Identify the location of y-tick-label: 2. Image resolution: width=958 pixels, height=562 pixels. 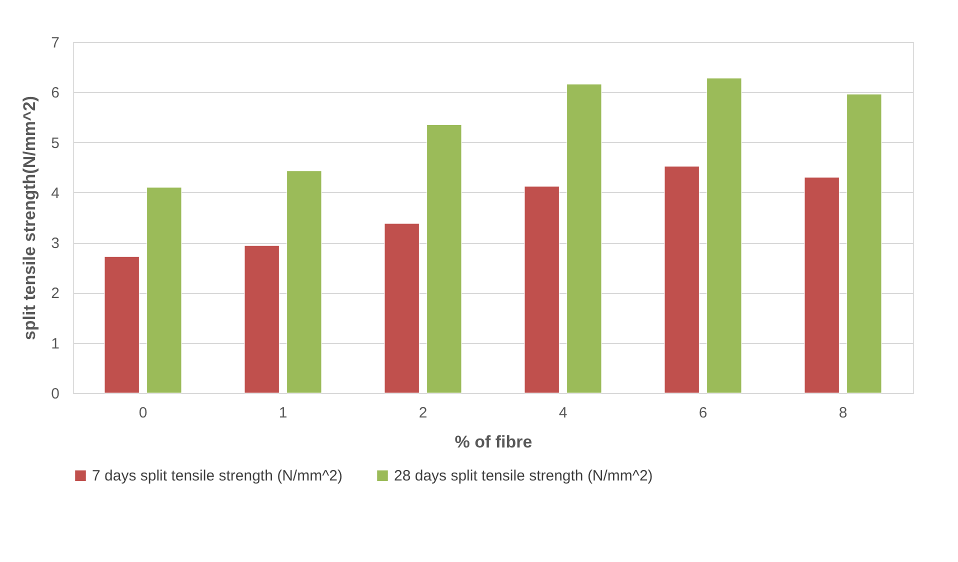
(55, 293).